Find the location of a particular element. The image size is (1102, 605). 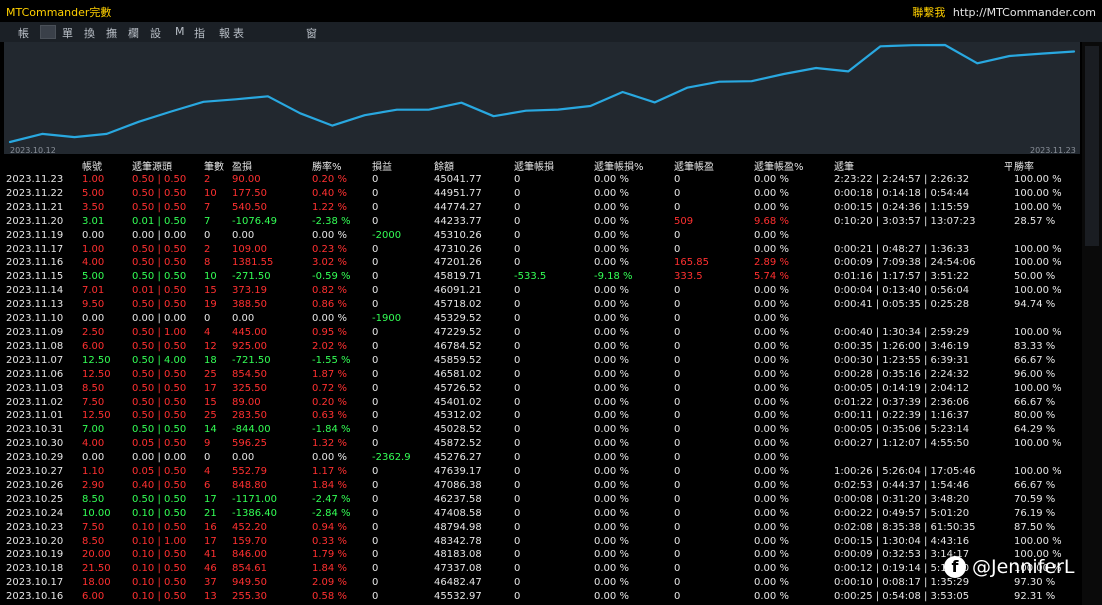

cell-win-rate: 100.00 % is located at coordinates (1038, 541).